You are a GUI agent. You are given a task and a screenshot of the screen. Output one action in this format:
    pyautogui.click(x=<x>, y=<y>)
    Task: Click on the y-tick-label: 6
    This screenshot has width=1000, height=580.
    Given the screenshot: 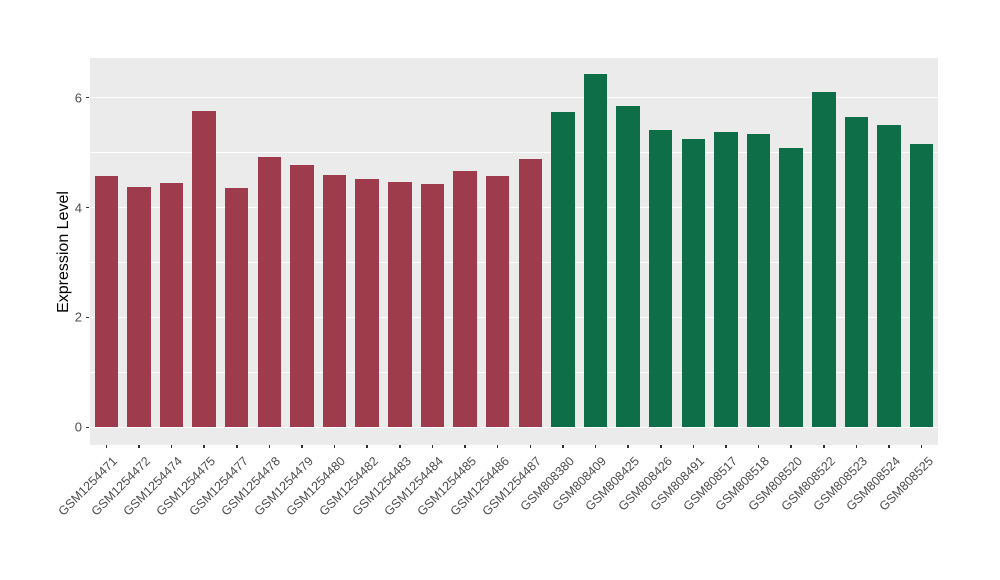 What is the action you would take?
    pyautogui.click(x=78, y=98)
    